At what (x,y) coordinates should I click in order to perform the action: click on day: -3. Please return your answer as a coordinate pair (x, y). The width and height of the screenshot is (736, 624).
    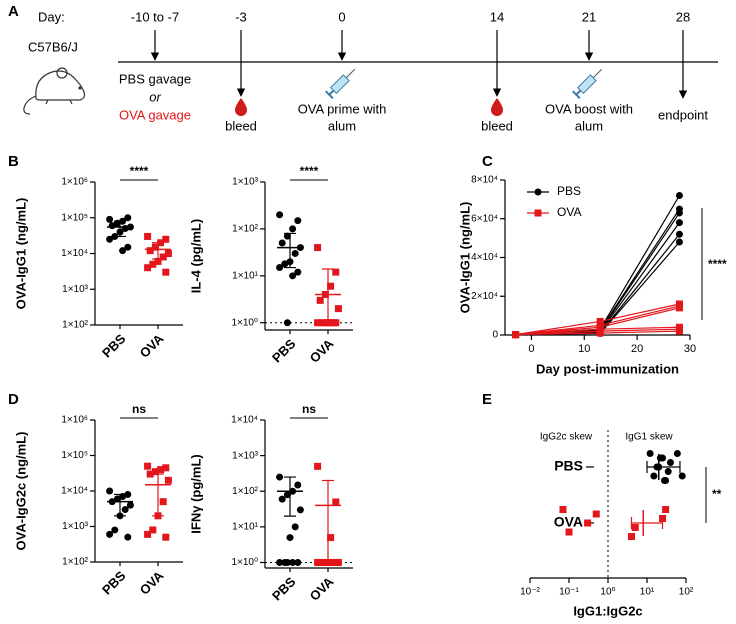
    Looking at the image, I should click on (241, 16).